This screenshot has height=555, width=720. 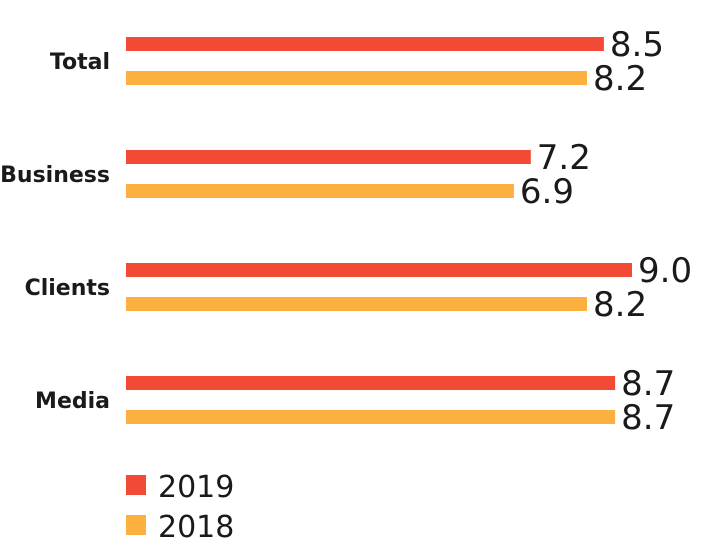 What do you see at coordinates (357, 304) in the screenshot?
I see `bar-clients-2018` at bounding box center [357, 304].